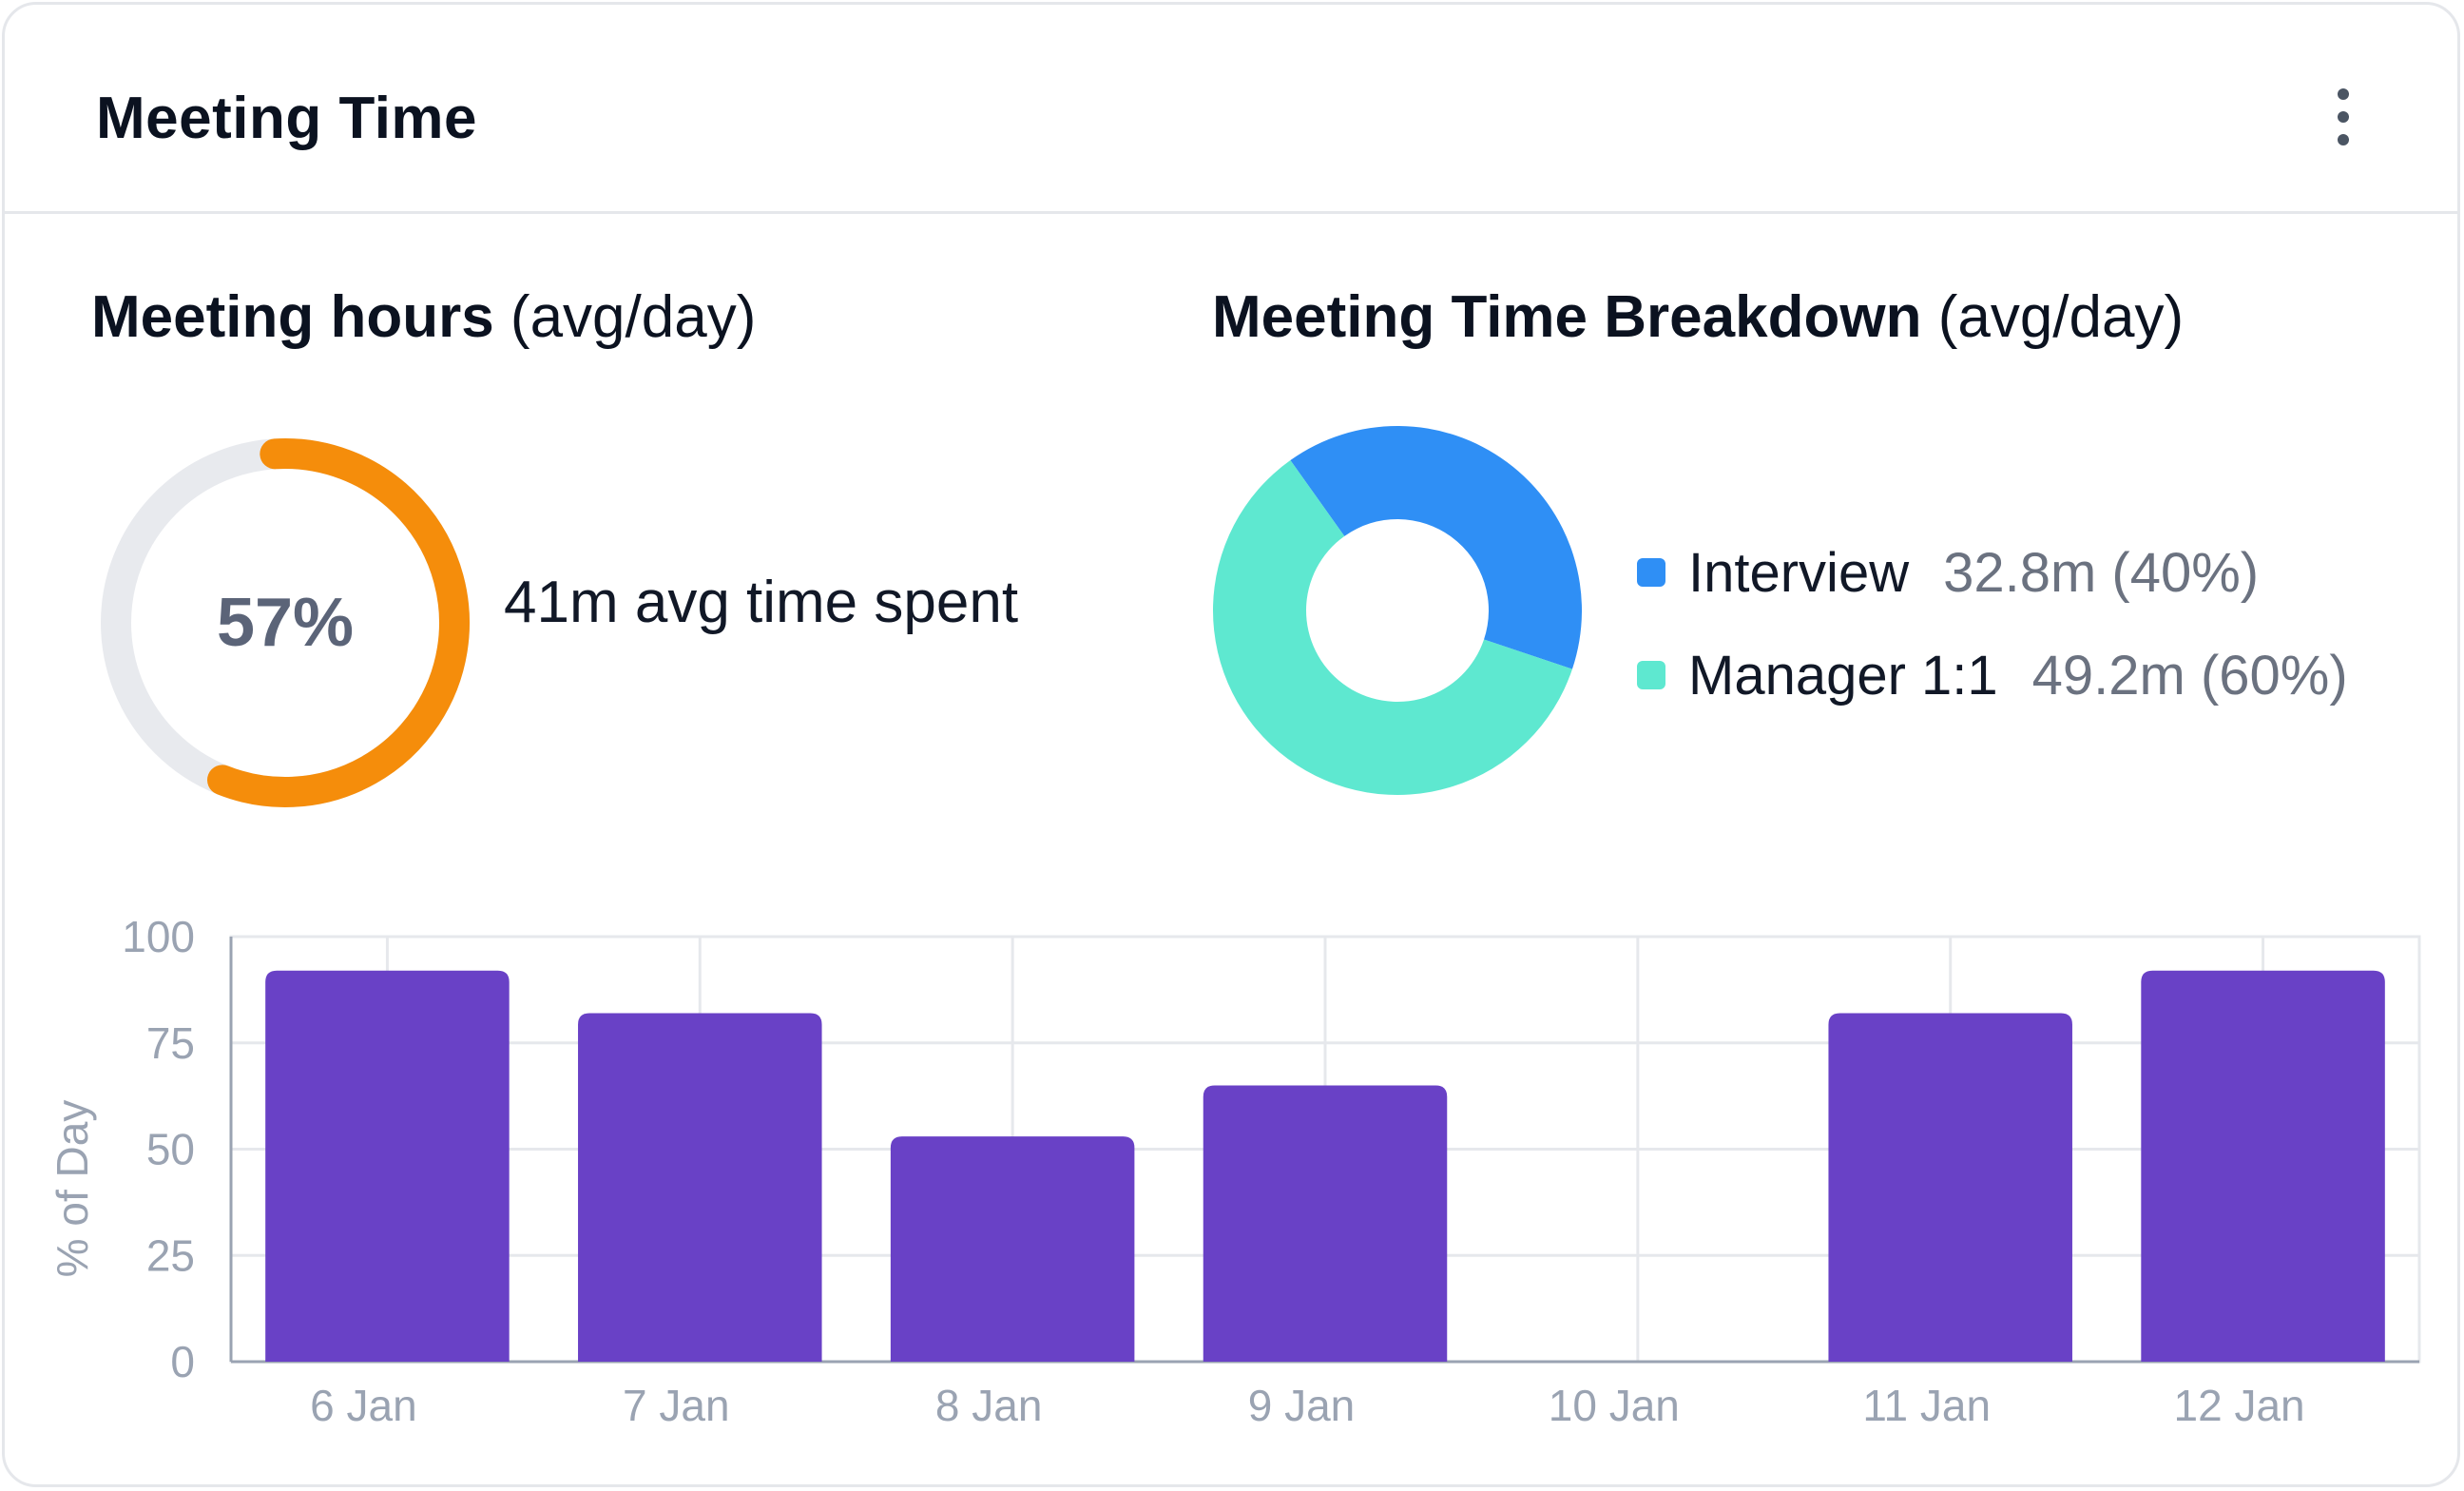 The height and width of the screenshot is (1491, 2464). What do you see at coordinates (1436, 547) in the screenshot?
I see `donut-slice-interview` at bounding box center [1436, 547].